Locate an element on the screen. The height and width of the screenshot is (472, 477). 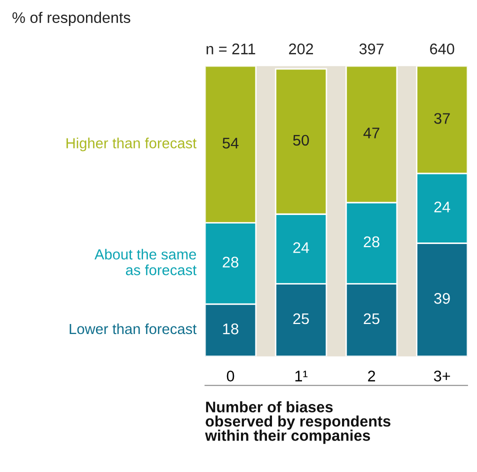
x-tick-label: 0 is located at coordinates (230, 376).